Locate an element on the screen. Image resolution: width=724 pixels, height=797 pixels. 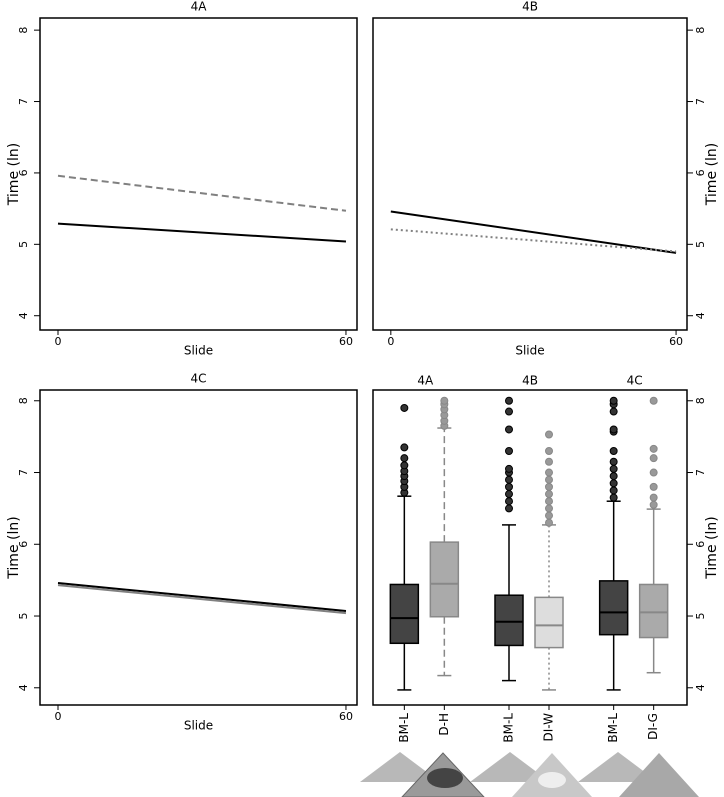
group-label: 4A is located at coordinates (425, 381).